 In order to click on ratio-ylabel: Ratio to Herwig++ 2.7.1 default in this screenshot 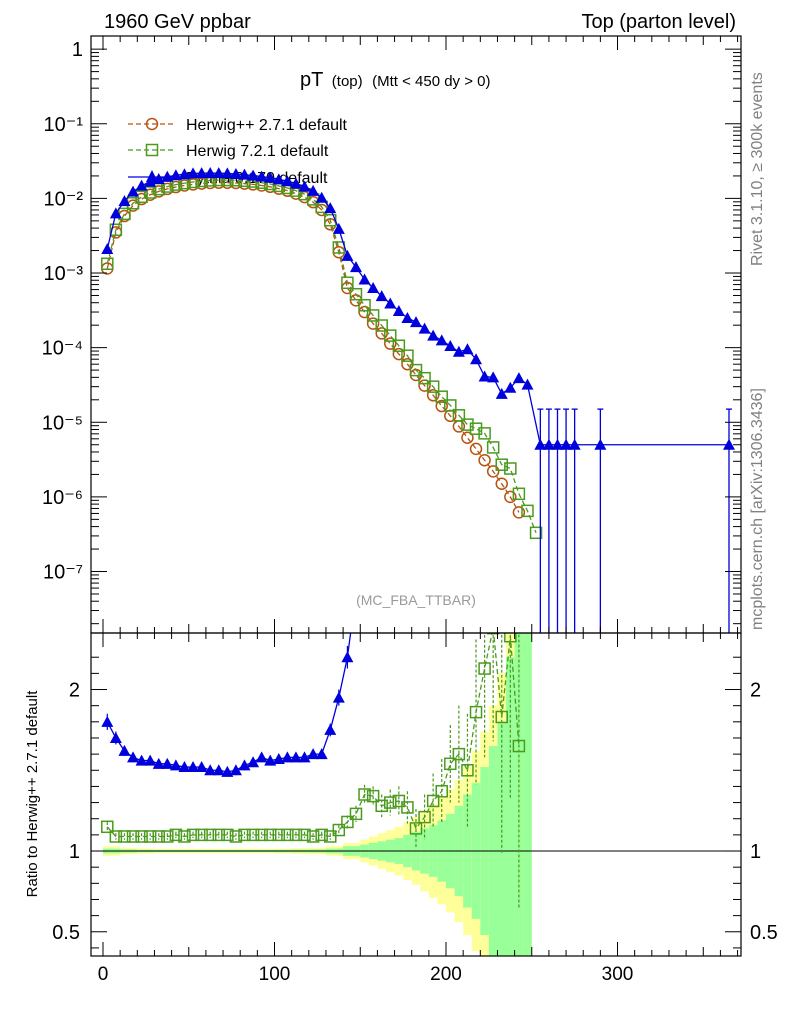, I will do `click(32, 794)`.